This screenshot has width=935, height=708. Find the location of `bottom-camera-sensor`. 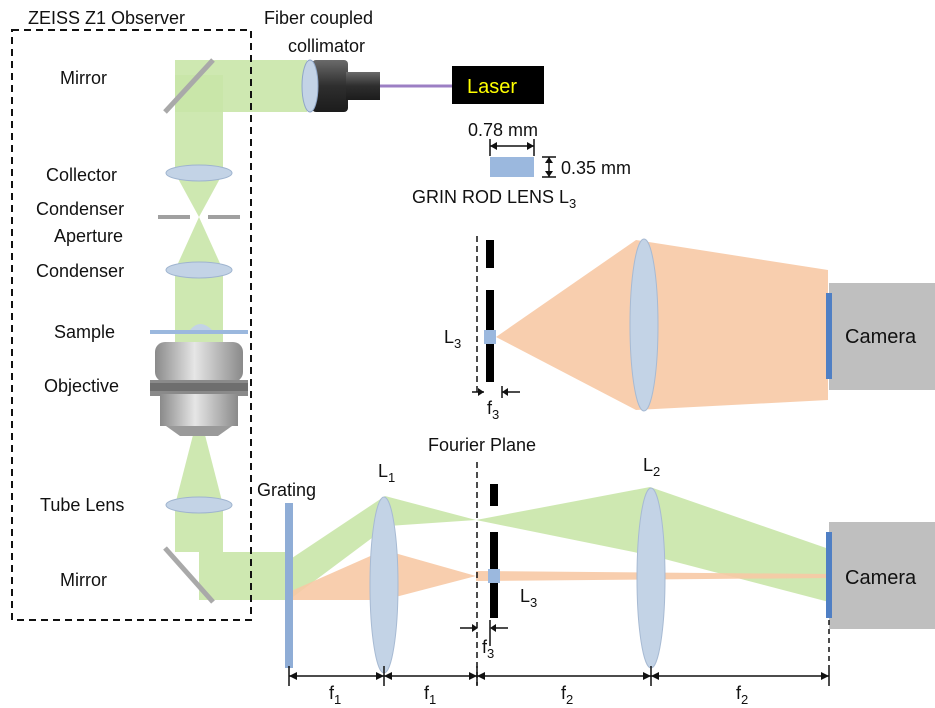

bottom-camera-sensor is located at coordinates (829, 575).